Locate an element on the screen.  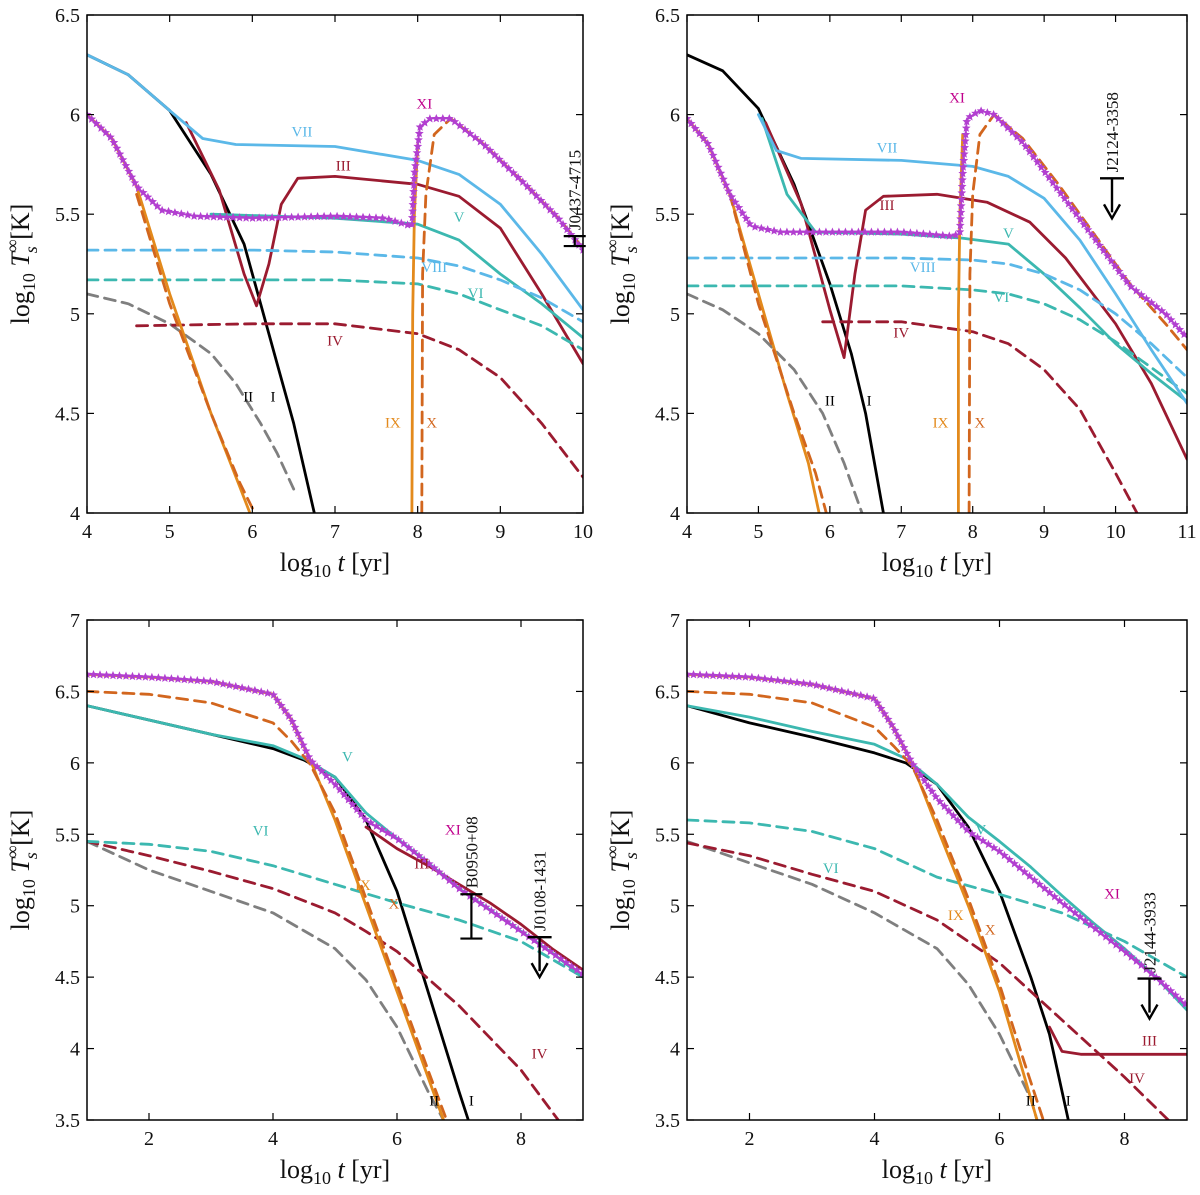
curve-label: VI is located at coordinates (476, 294).